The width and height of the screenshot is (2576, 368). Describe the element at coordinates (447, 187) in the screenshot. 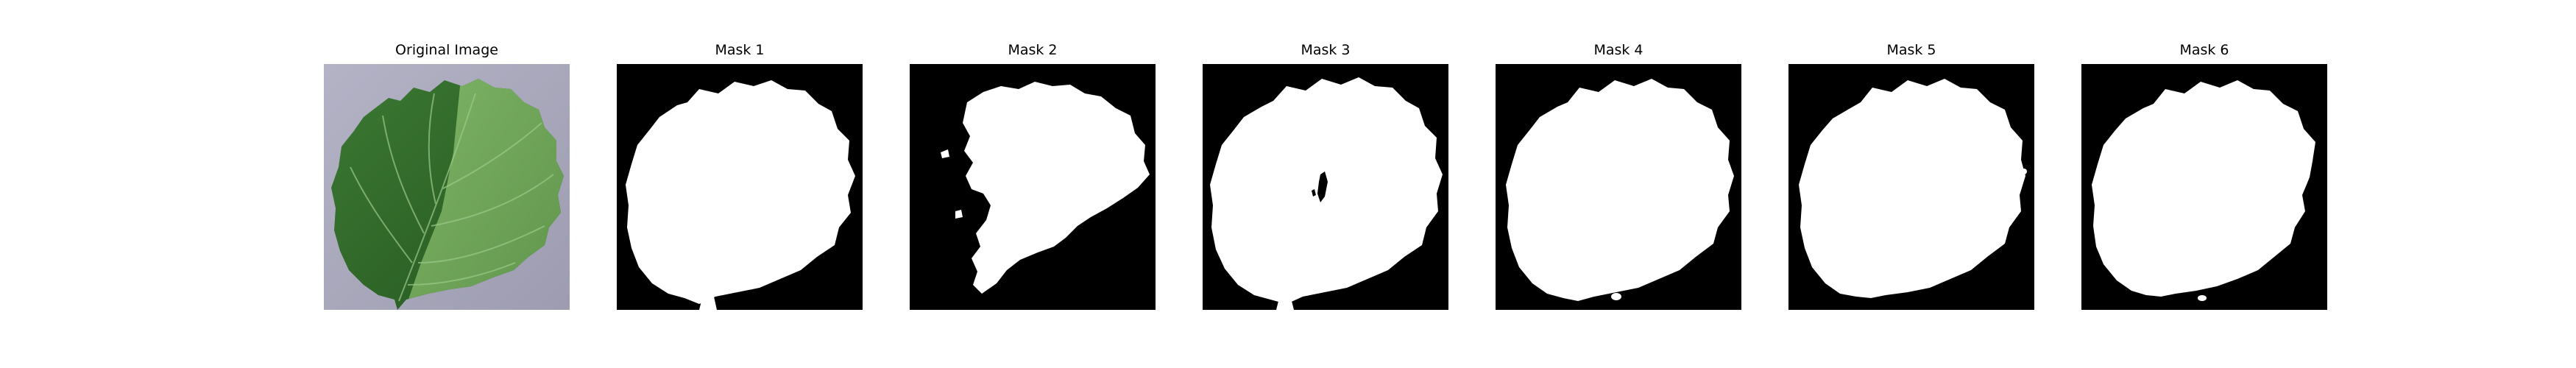

I see `original-image` at that location.